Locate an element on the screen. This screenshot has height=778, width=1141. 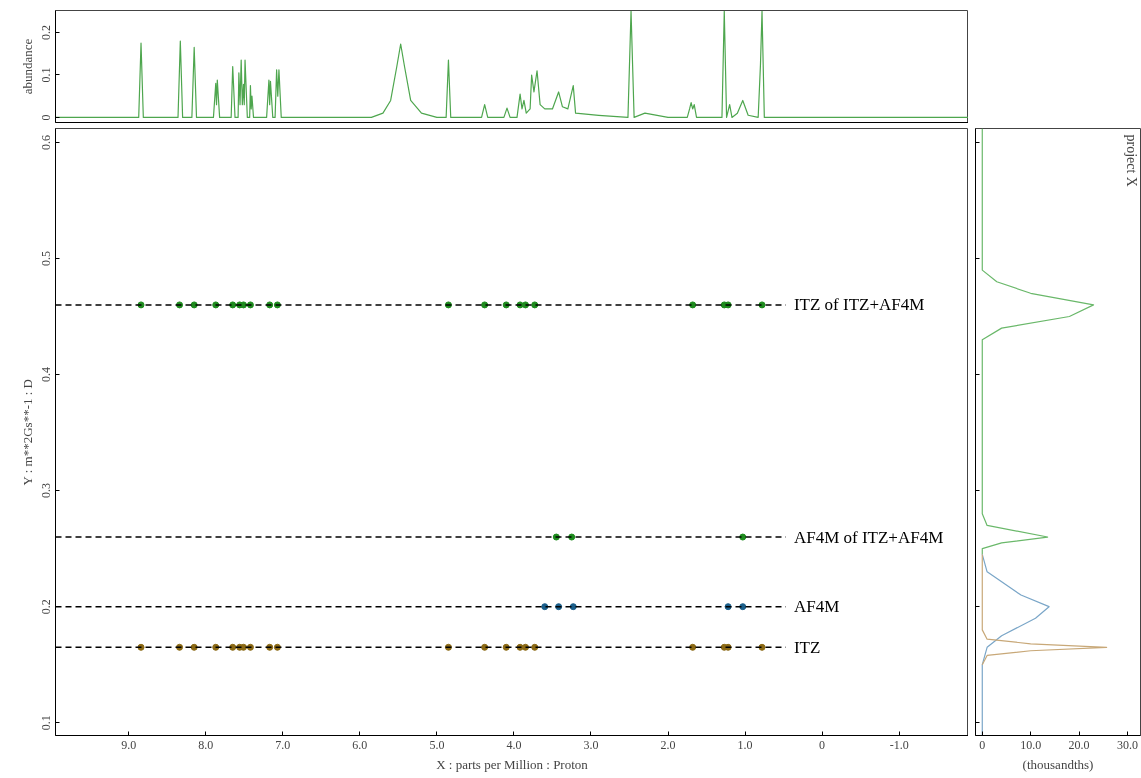
x-tick-label: 3.0 is located at coordinates (591, 744).